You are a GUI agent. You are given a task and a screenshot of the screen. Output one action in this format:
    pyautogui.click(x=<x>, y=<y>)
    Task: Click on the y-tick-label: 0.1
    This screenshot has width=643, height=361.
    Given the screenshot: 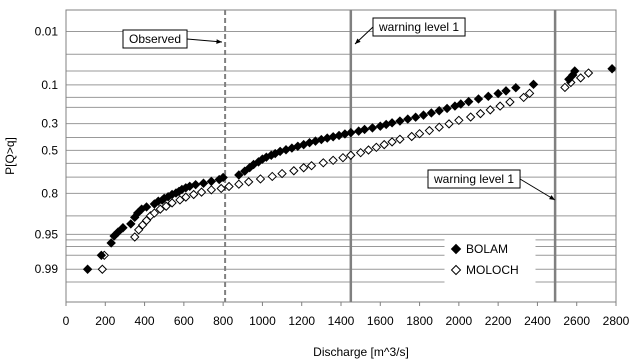 What is the action you would take?
    pyautogui.click(x=49, y=85)
    